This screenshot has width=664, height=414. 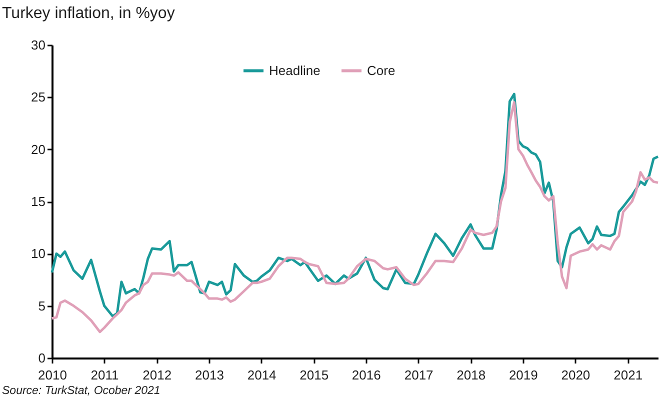 I want to click on legend-label: Core, so click(x=381, y=70).